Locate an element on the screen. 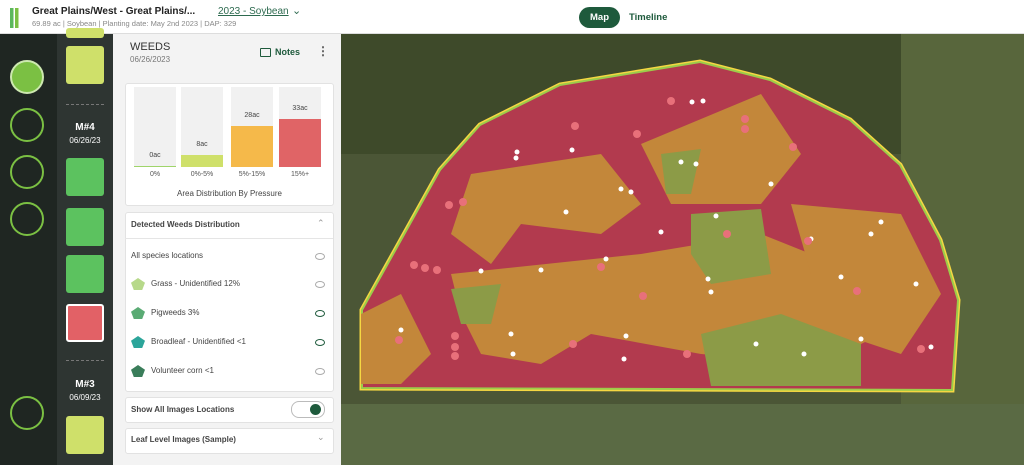  weed-item: Pigweeds 3% is located at coordinates (175, 312).